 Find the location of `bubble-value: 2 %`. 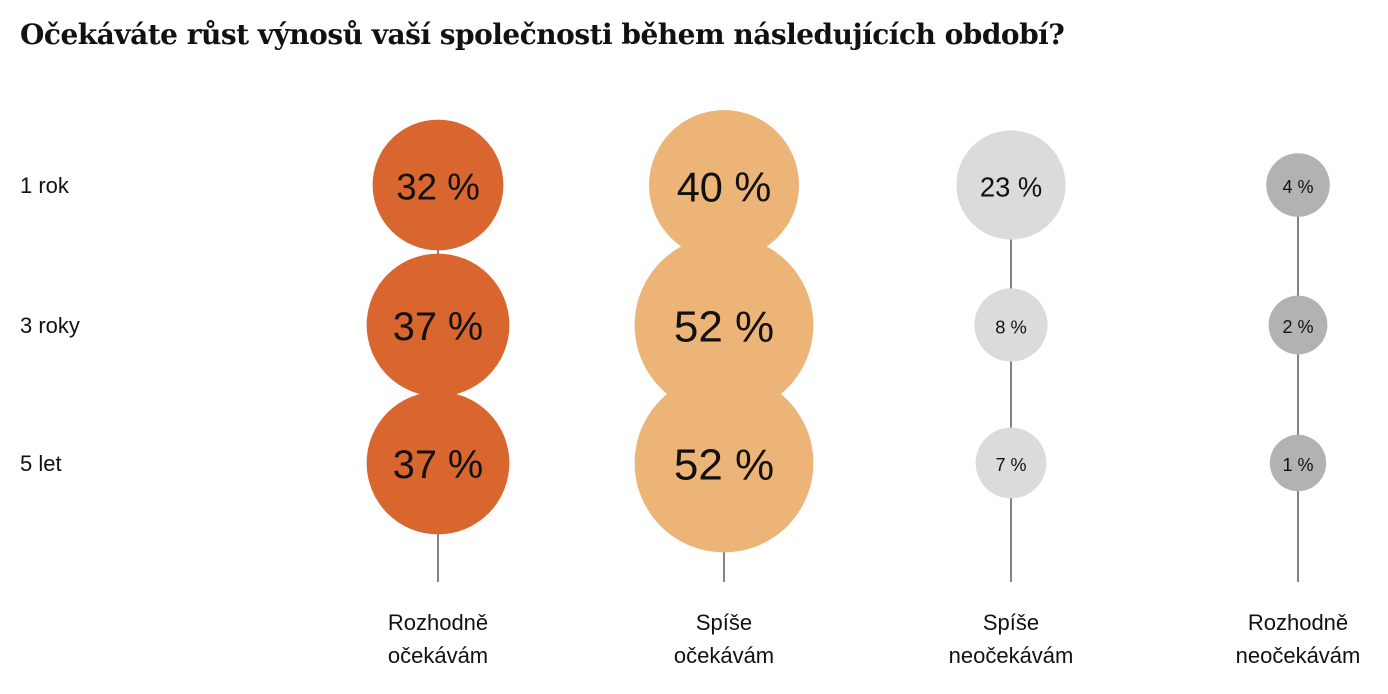

bubble-value: 2 % is located at coordinates (1297, 327).